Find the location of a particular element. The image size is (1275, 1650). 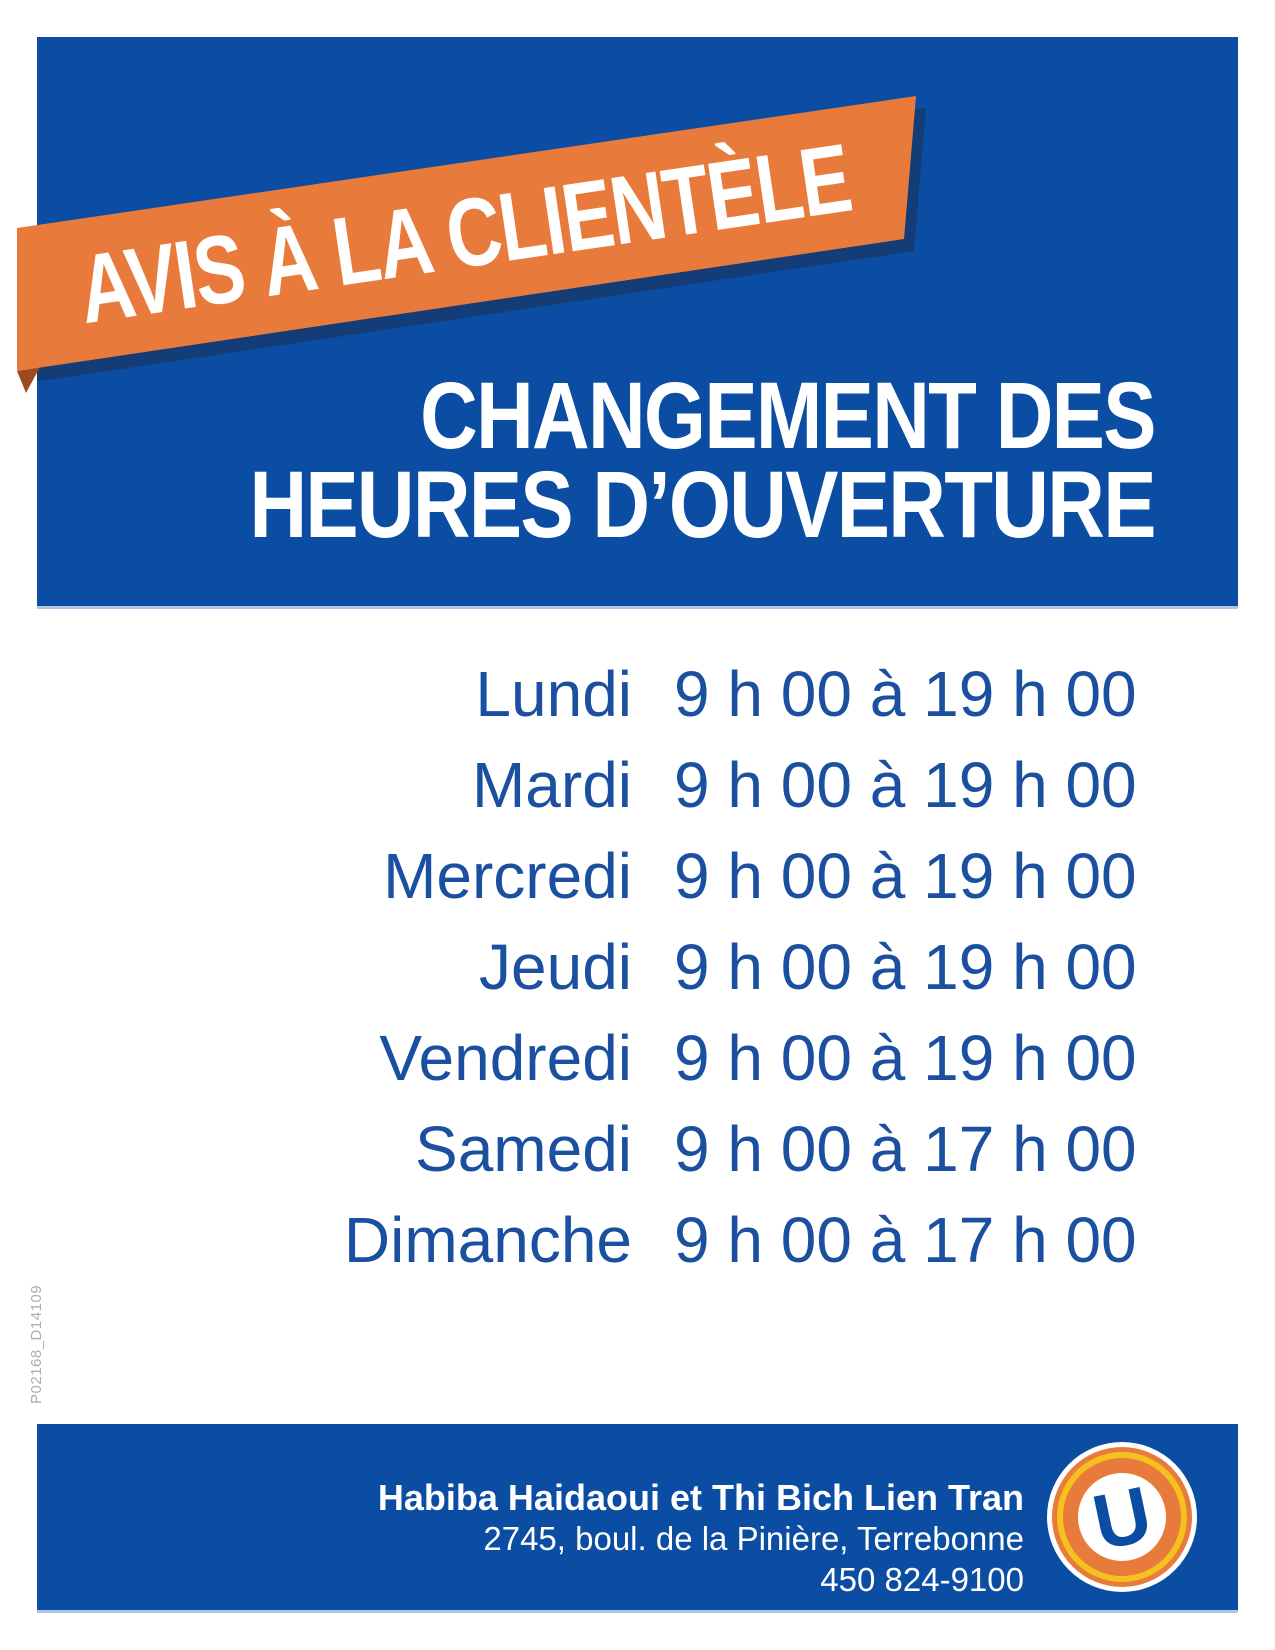

store-phone: 450 824-9100 is located at coordinates (922, 1579).